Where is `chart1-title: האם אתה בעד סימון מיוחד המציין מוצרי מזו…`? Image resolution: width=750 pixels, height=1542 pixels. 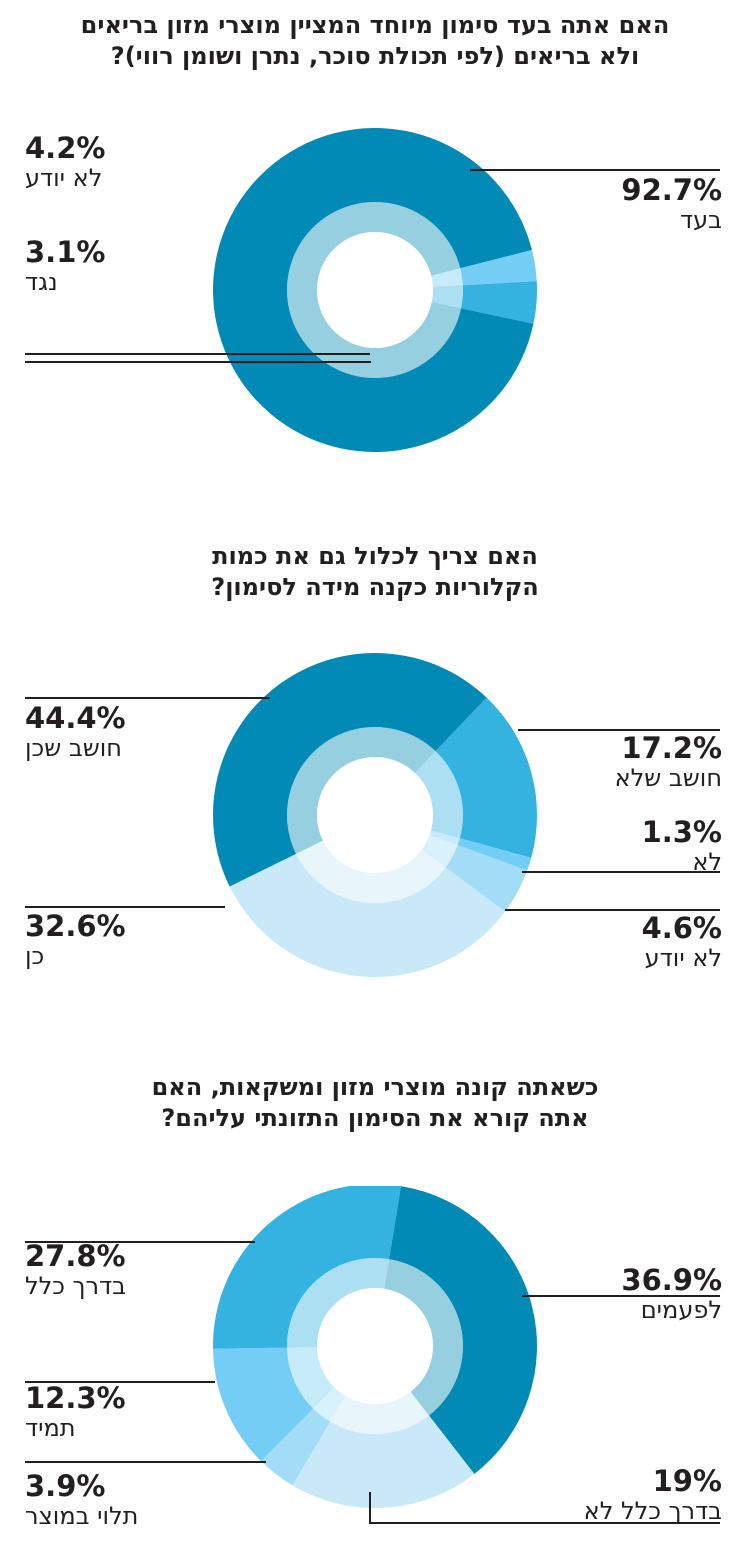 chart1-title: האם אתה בעד סימון מיוחד המציין מוצרי מזו… is located at coordinates (375, 40).